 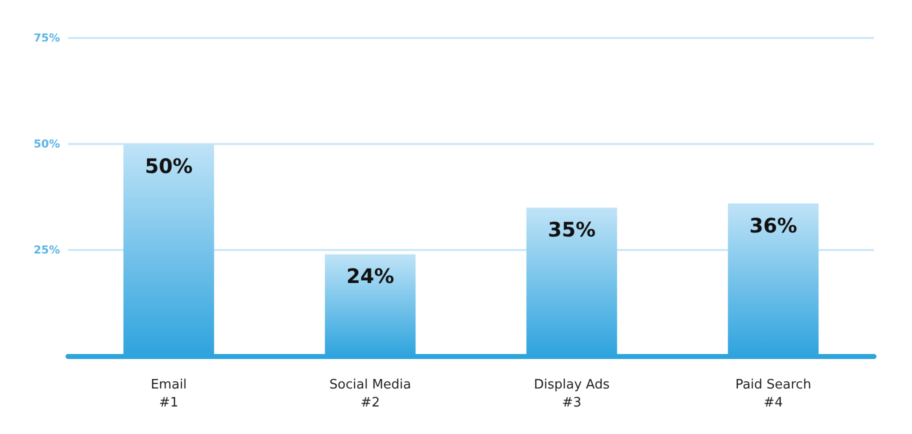 I want to click on x-tick-label: Email #1, so click(x=168, y=394).